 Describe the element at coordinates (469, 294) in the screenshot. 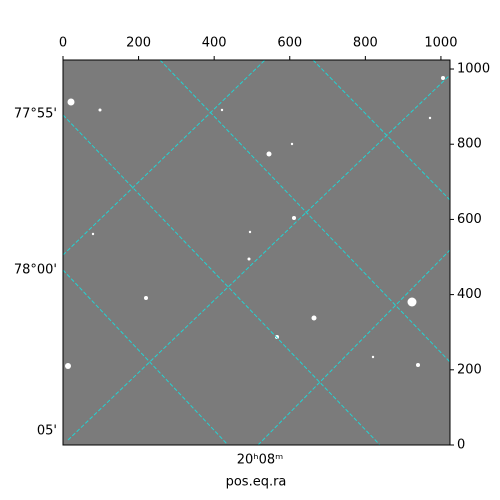

I see `y-tick-label: 400` at that location.